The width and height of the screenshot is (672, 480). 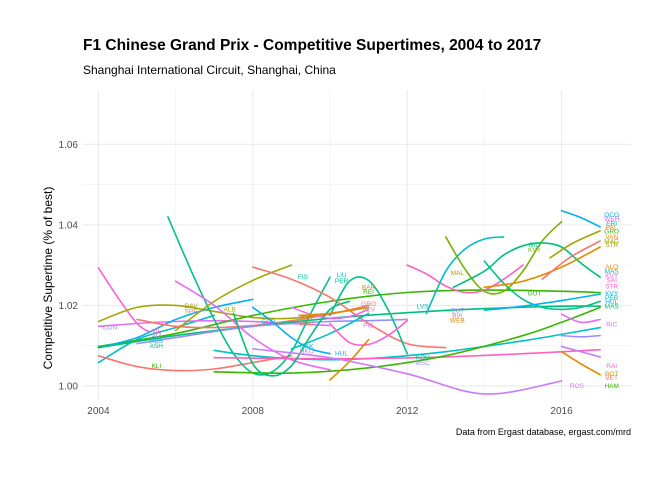 I want to click on driver-label: BIA, so click(x=457, y=315).